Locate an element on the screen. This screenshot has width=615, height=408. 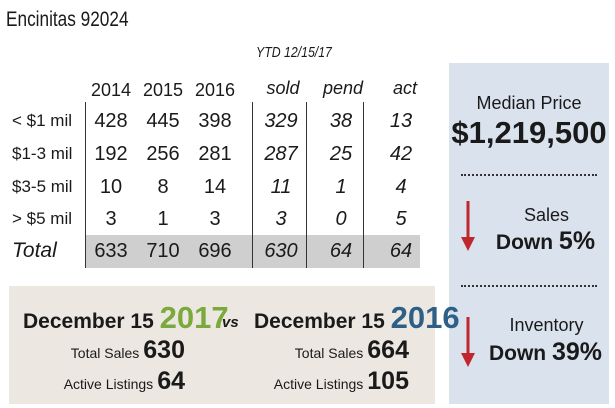
ytd-label: YTD 12/15/17 is located at coordinates (294, 52).